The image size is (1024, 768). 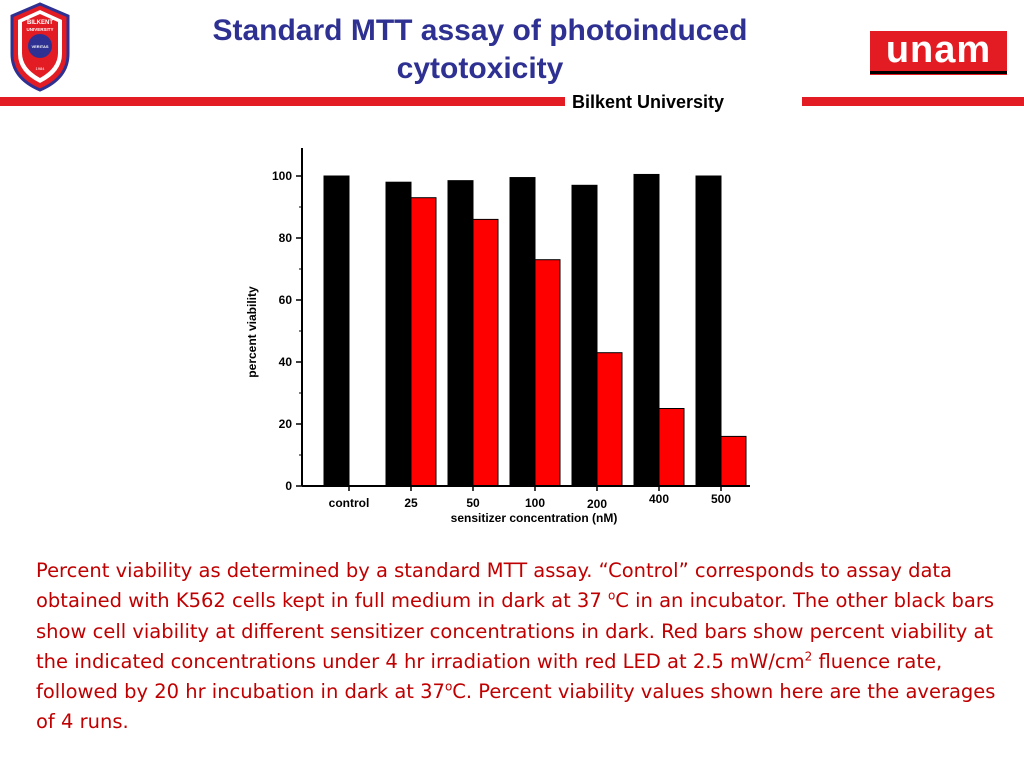 I want to click on x-tick-label-200: 200, so click(x=597, y=504).